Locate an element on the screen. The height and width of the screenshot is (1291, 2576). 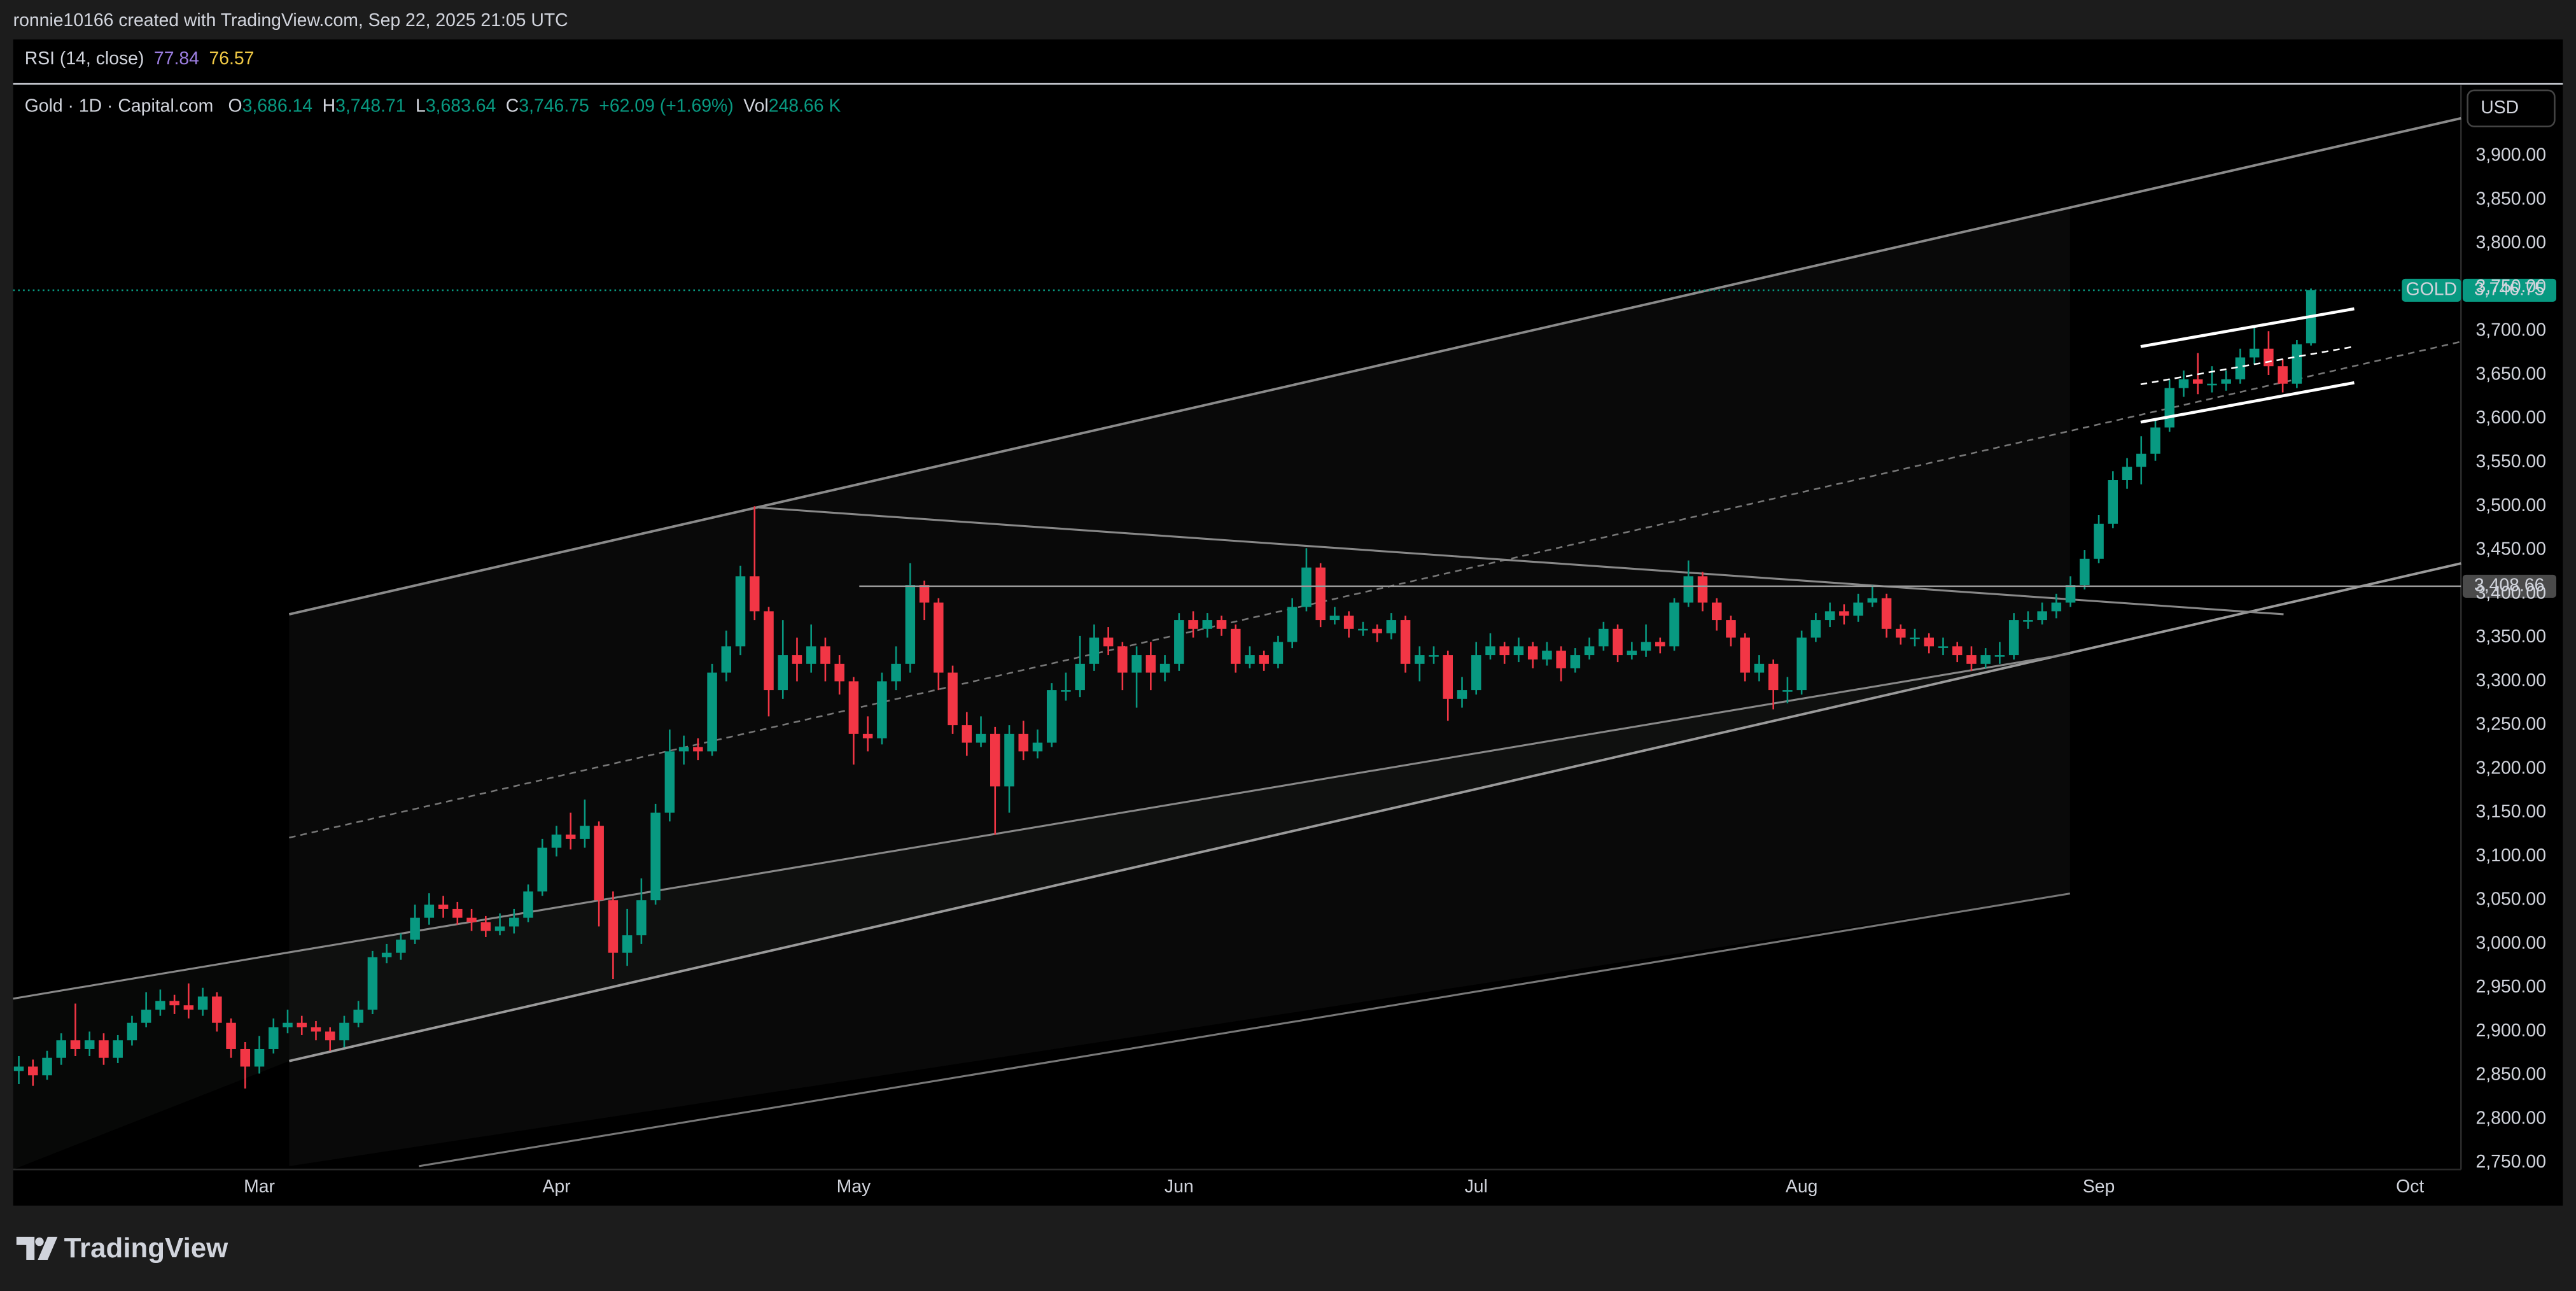
level-tag is located at coordinates (2509, 586).